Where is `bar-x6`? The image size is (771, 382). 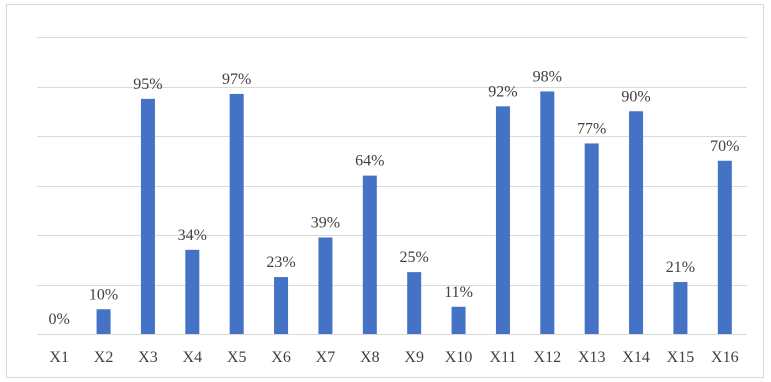 bar-x6 is located at coordinates (281, 305).